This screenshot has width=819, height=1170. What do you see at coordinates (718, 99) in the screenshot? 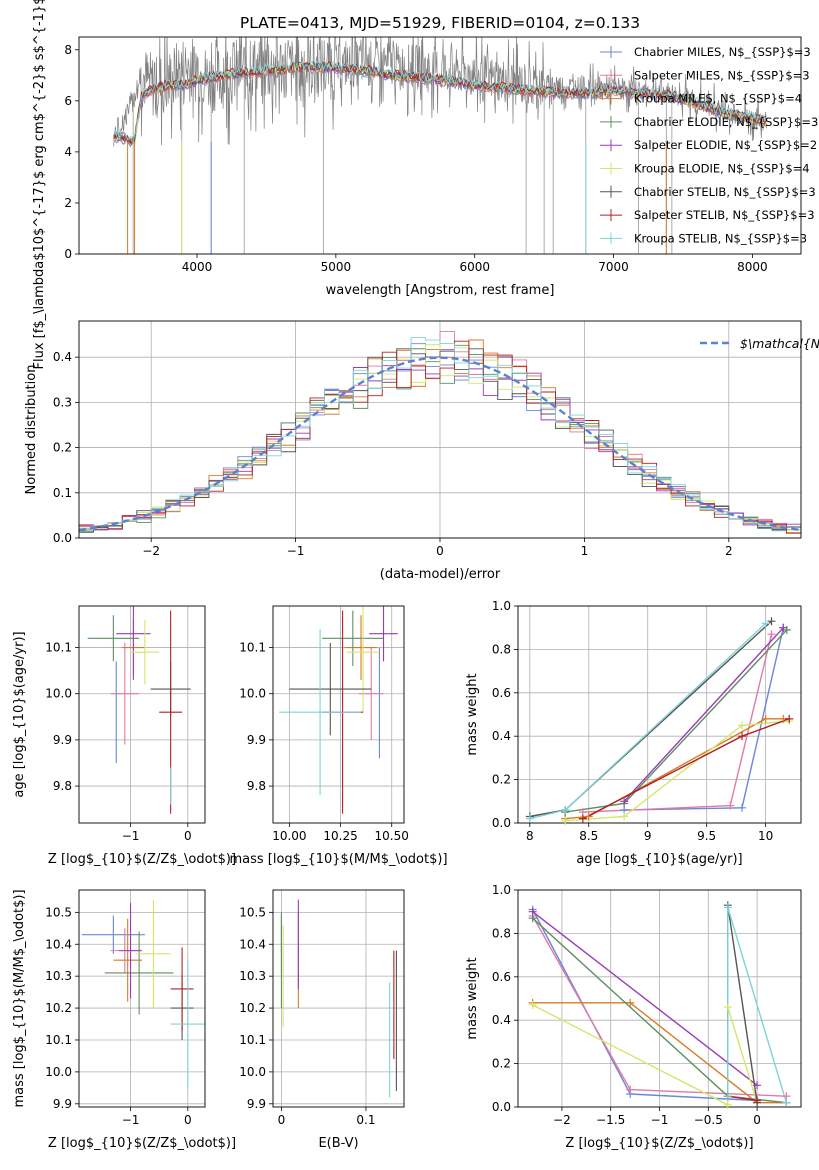
I see `legend-label: Kroupa MILES, N$_{SSP}$=4` at bounding box center [718, 99].